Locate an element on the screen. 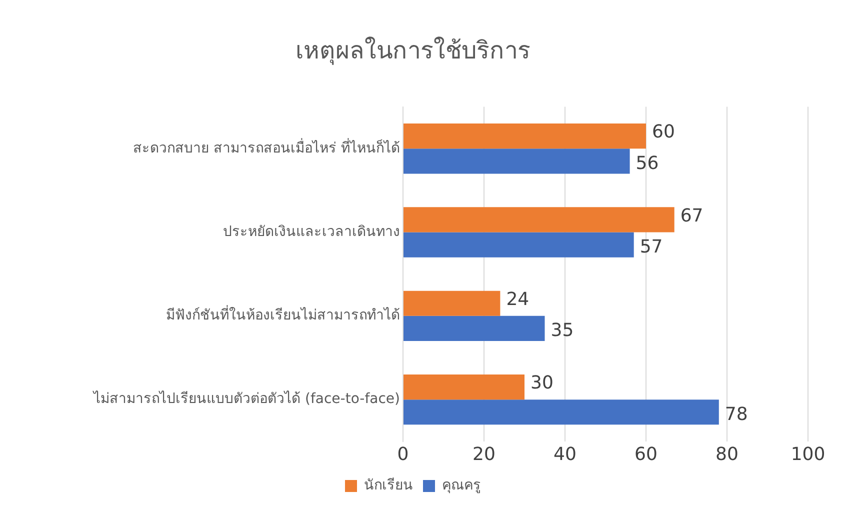 The height and width of the screenshot is (516, 846). x-tick-label: 0 is located at coordinates (403, 454).